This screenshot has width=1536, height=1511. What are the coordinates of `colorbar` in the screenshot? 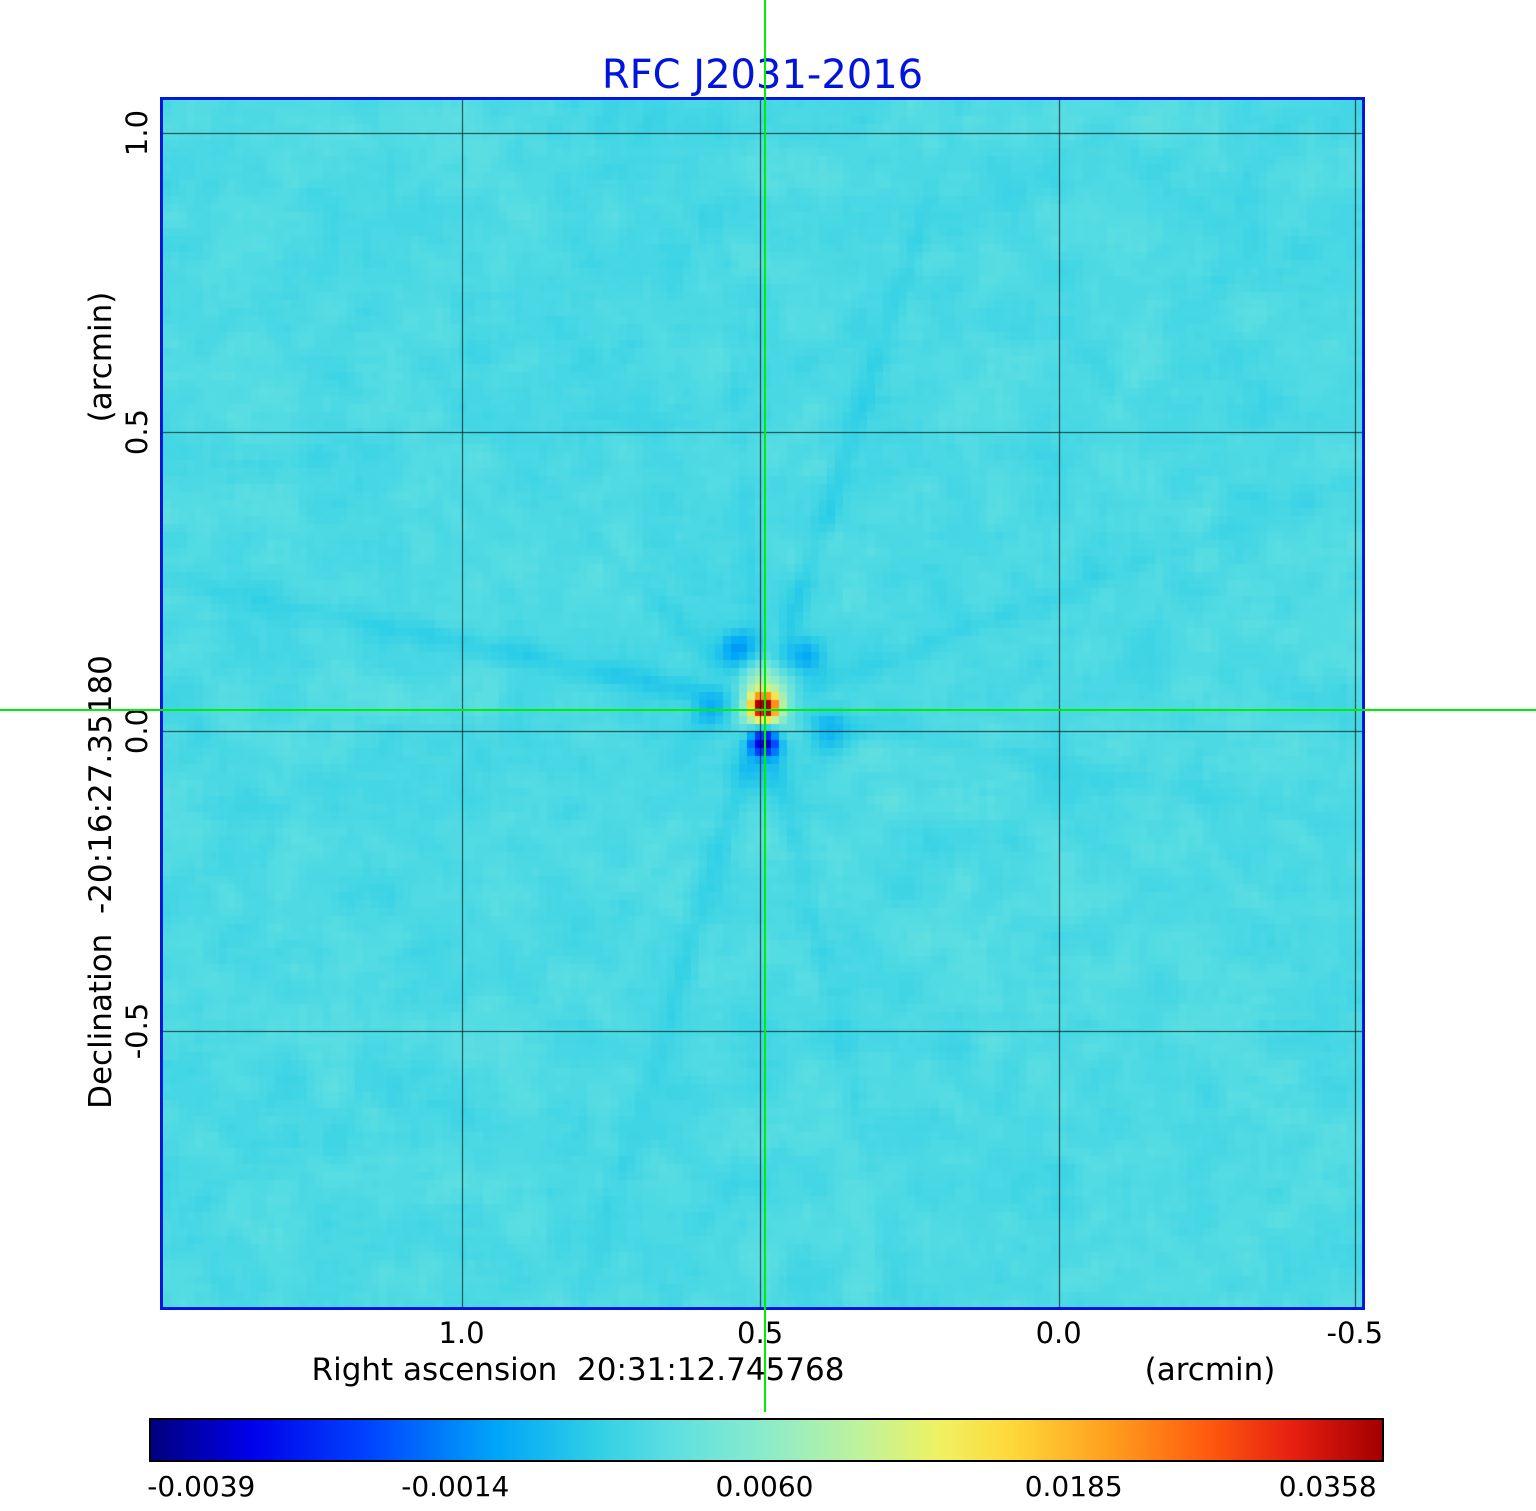 It's located at (766, 1440).